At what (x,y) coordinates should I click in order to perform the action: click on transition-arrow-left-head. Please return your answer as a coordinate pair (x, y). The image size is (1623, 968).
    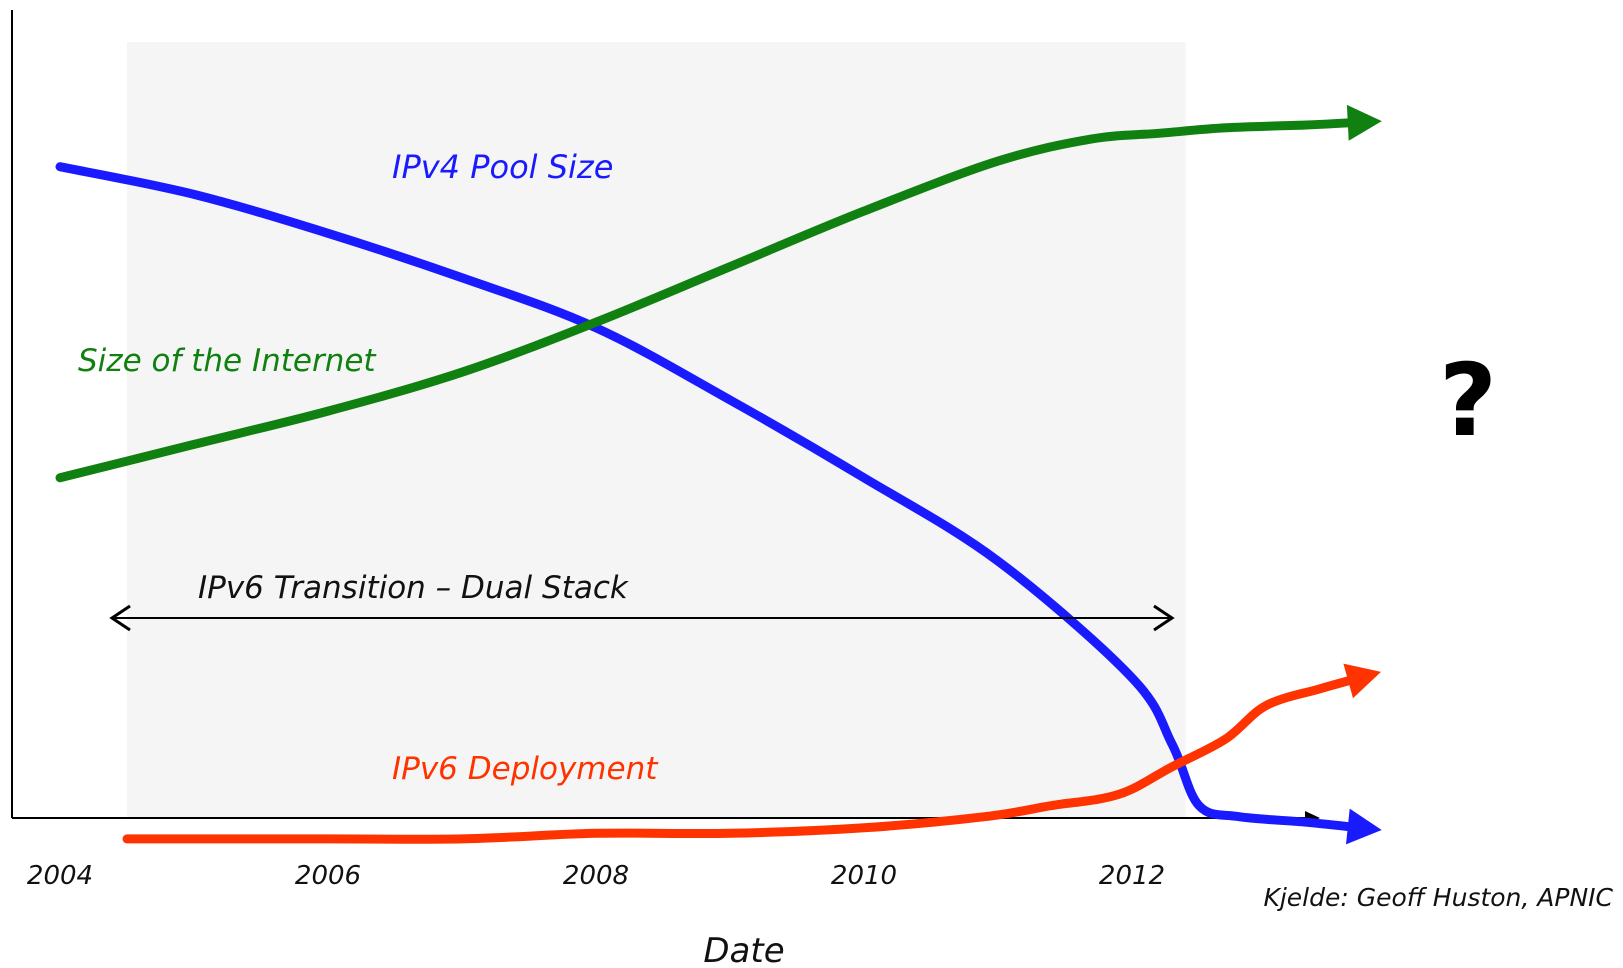
    Looking at the image, I should click on (120, 618).